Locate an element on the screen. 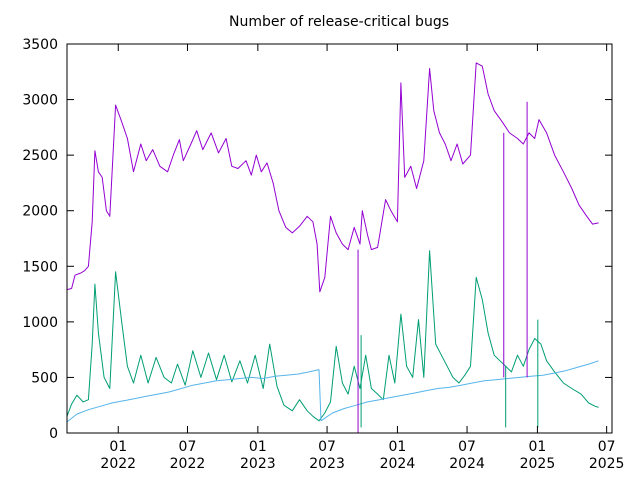 The image size is (640, 480). chart-title: Number of release-critical bugs is located at coordinates (339, 22).